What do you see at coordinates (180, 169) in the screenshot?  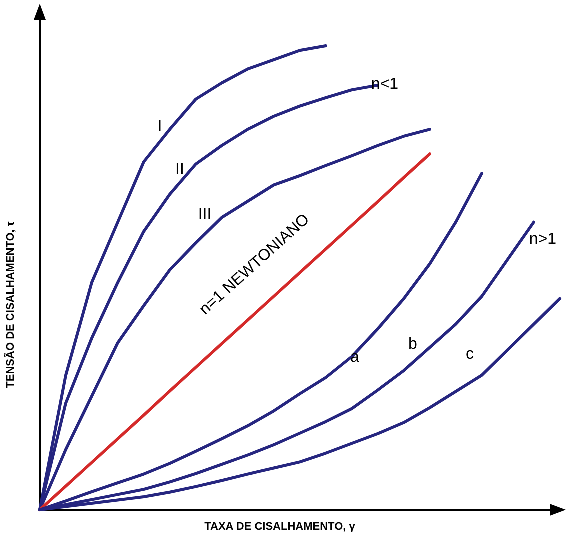 I see `annotation: II` at bounding box center [180, 169].